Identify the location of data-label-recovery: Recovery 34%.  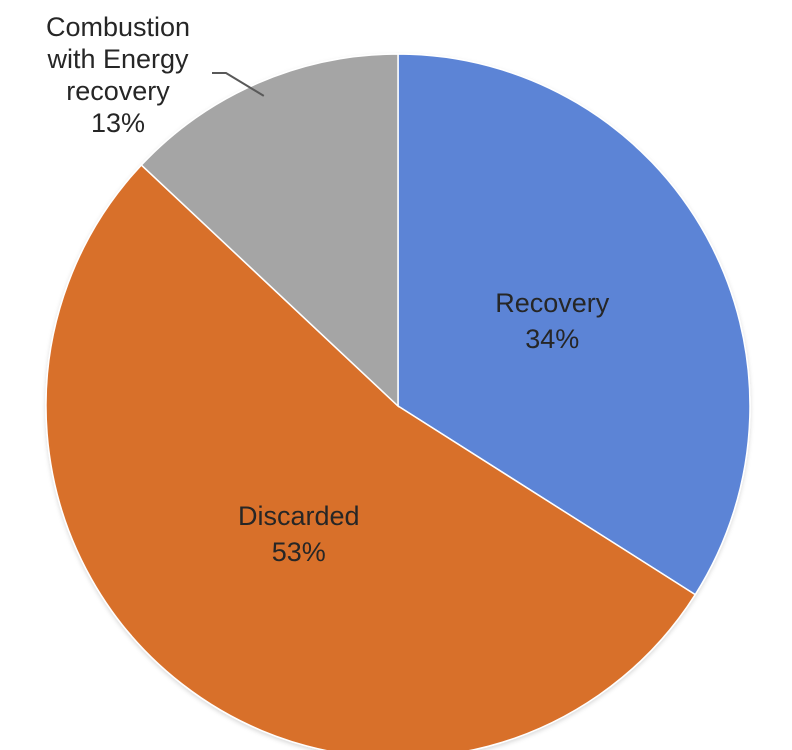
(552, 321).